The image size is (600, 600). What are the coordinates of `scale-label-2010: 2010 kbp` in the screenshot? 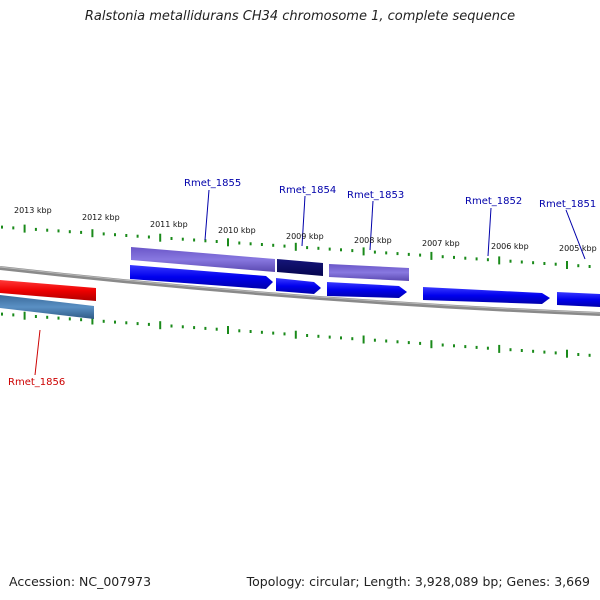 It's located at (237, 230).